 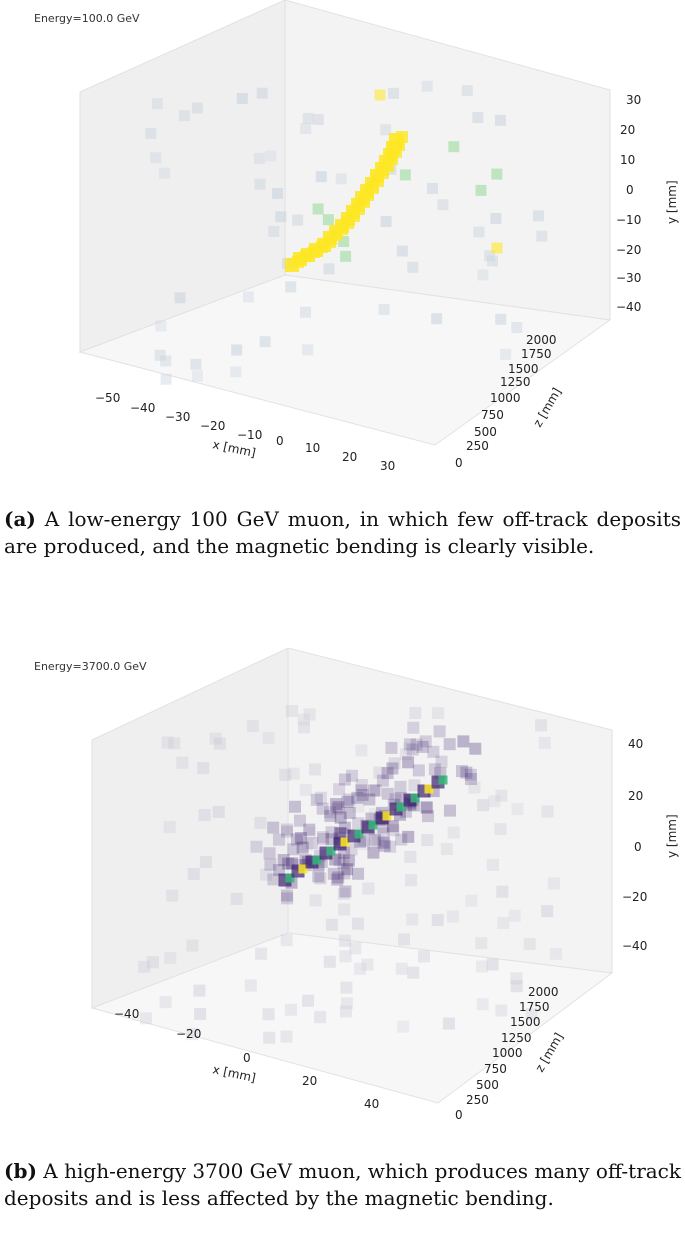 What do you see at coordinates (505, 398) in the screenshot?
I see `z-tick: 1000` at bounding box center [505, 398].